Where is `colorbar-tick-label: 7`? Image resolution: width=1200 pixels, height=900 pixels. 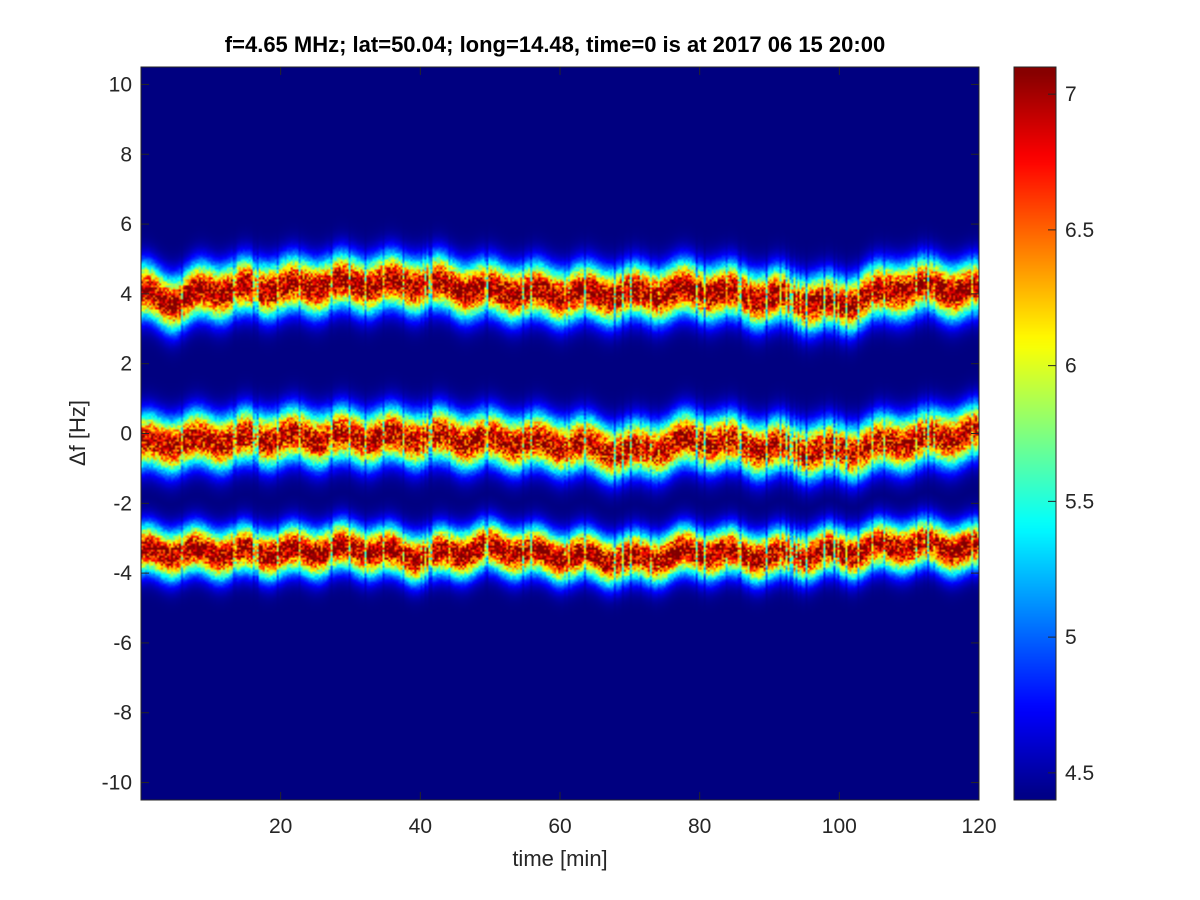 colorbar-tick-label: 7 is located at coordinates (1071, 94).